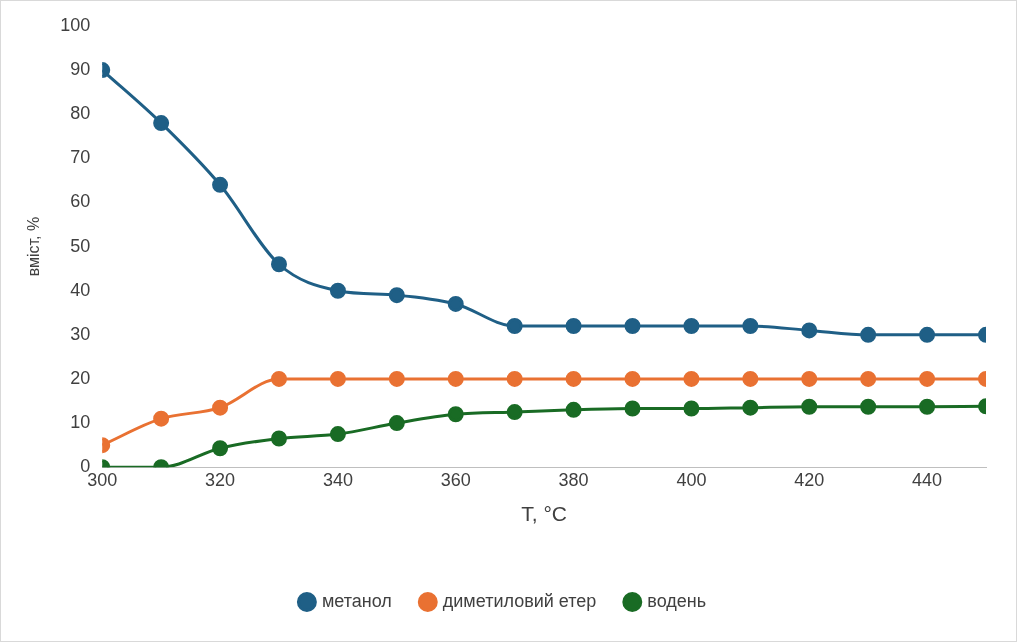 Image resolution: width=1017 pixels, height=642 pixels. What do you see at coordinates (677, 600) in the screenshot?
I see `legend-label: водень` at bounding box center [677, 600].